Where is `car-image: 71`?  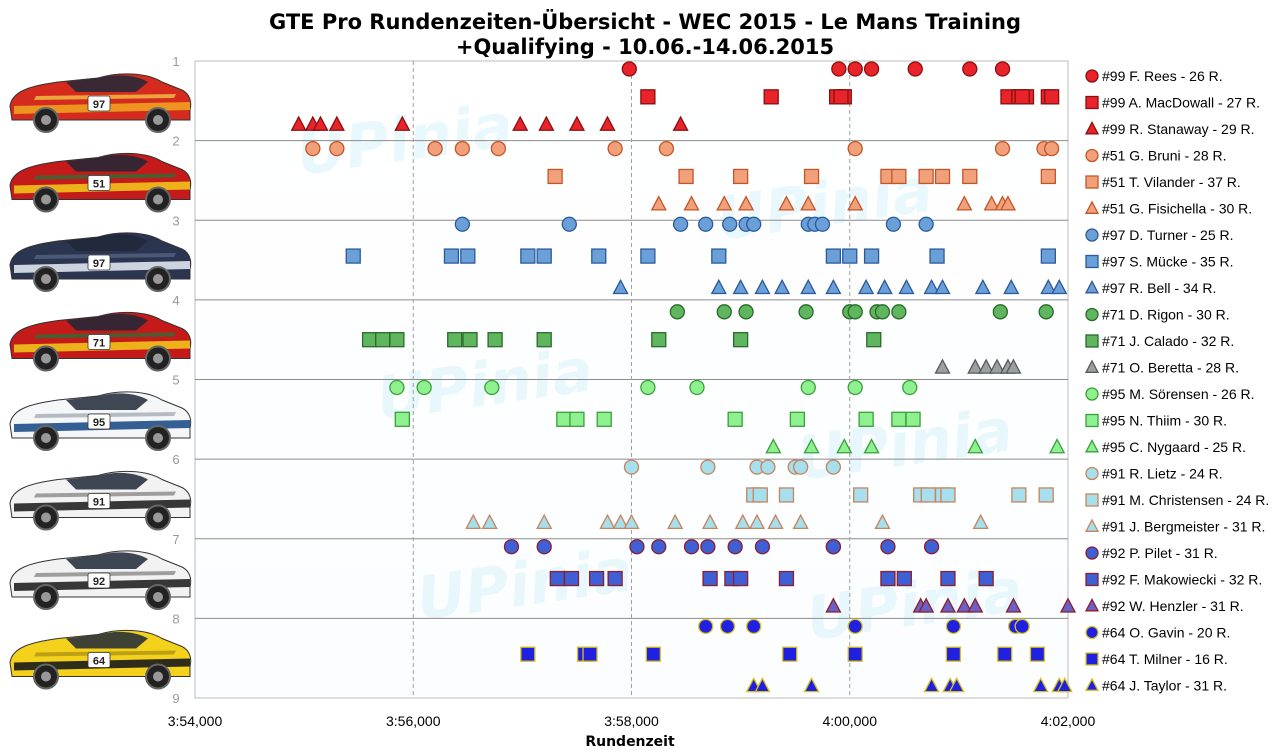
car-image: 71 is located at coordinates (100, 341).